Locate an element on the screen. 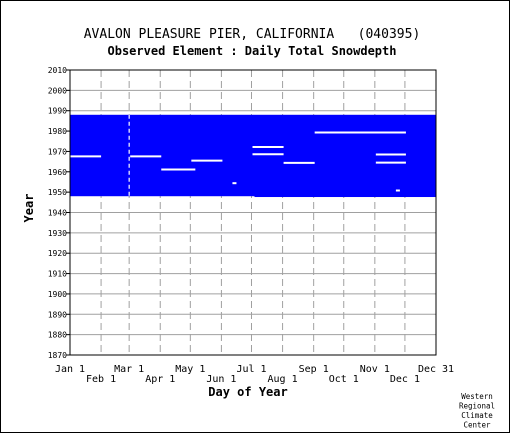 The image size is (510, 433). credit-line: Western is located at coordinates (477, 396).